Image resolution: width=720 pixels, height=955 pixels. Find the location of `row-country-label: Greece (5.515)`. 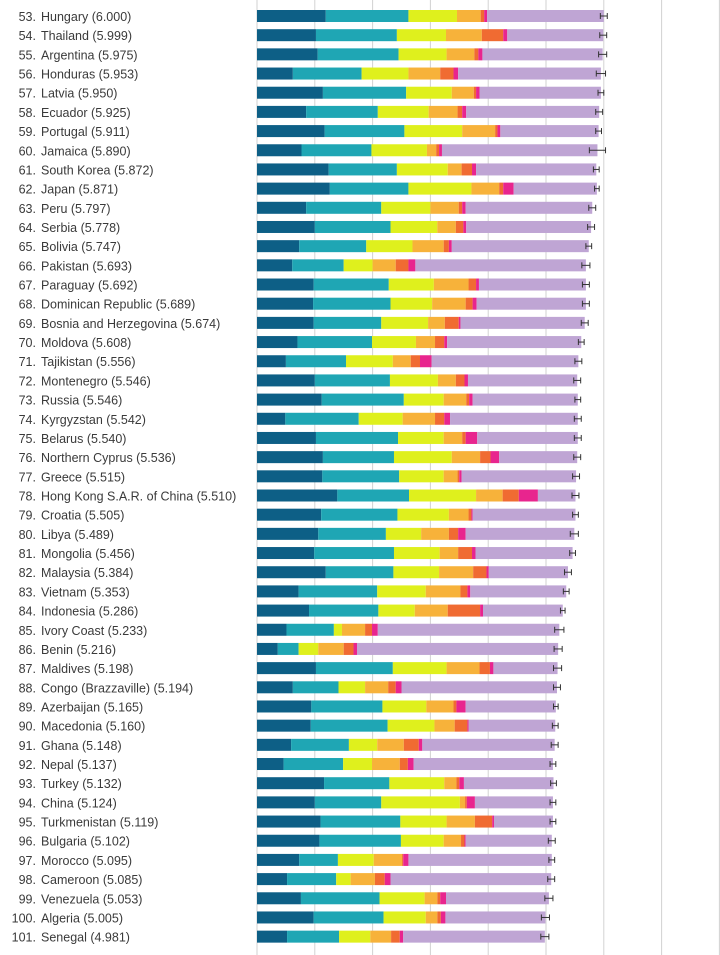

row-country-label: Greece (5.515) is located at coordinates (83, 477).